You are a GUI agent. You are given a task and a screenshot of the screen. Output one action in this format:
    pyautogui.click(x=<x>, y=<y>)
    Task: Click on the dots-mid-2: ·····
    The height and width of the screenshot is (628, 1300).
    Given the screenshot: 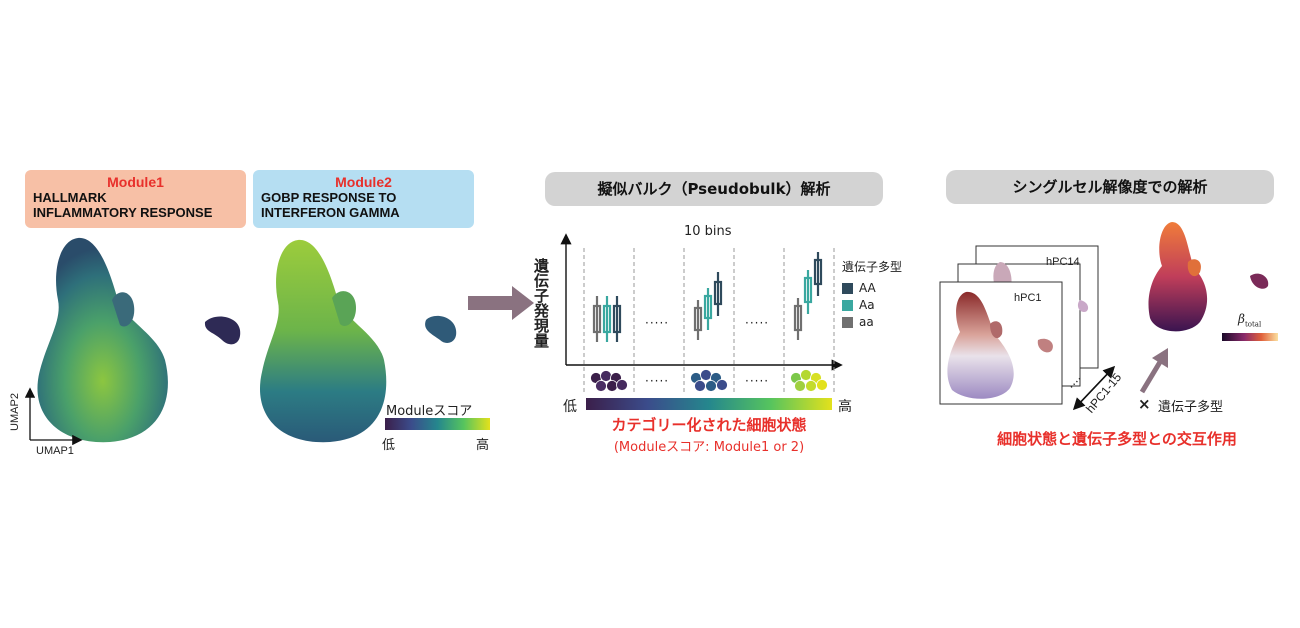 What is the action you would take?
    pyautogui.click(x=757, y=323)
    